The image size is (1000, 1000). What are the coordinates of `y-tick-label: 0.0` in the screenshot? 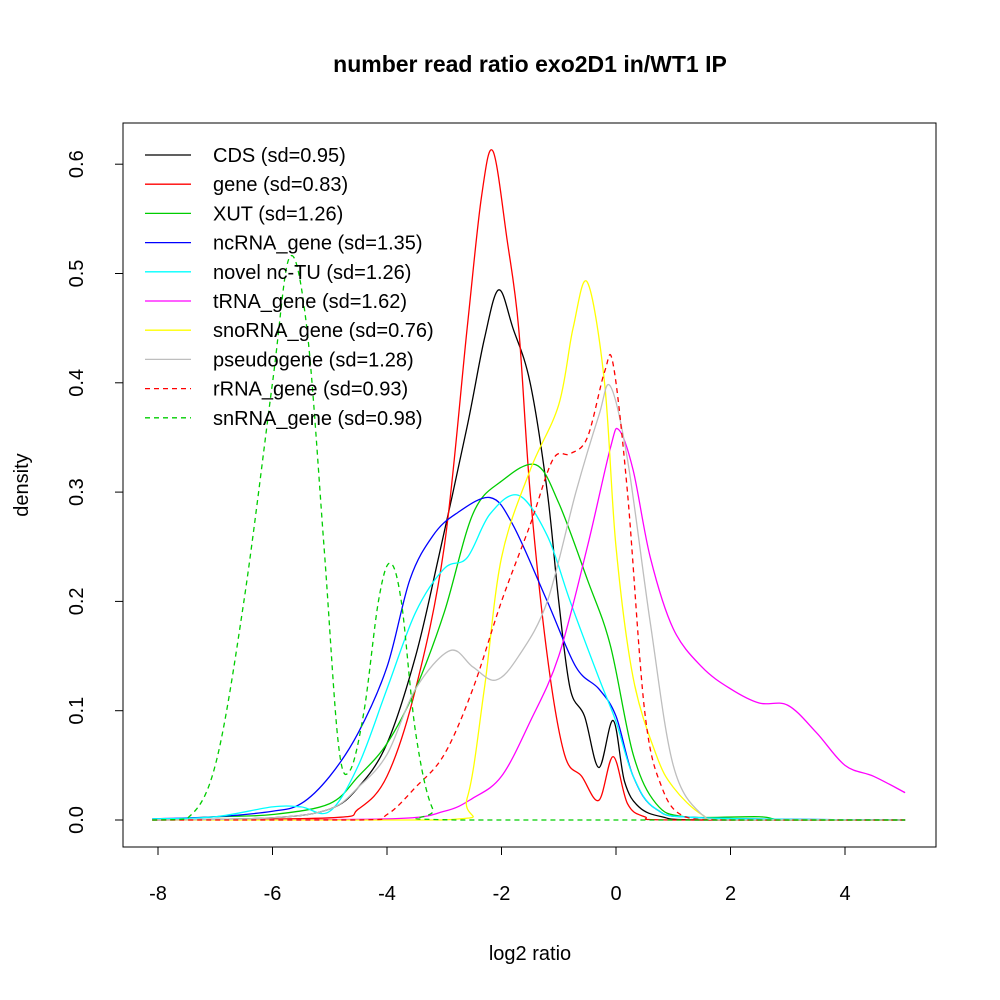 It's located at (77, 820).